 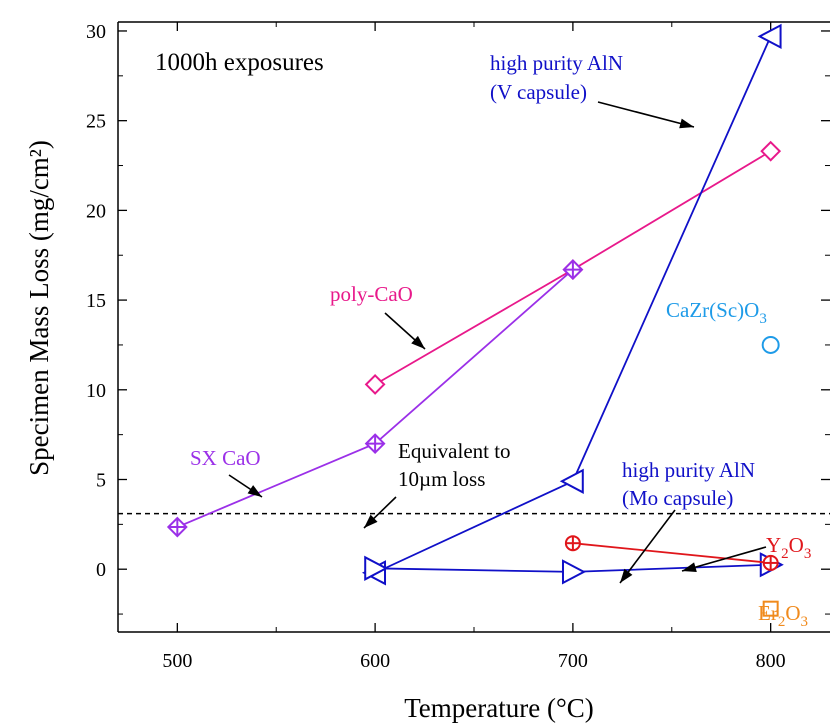 What do you see at coordinates (647, 546) in the screenshot?
I see `arrow-aln-mo-shaft` at bounding box center [647, 546].